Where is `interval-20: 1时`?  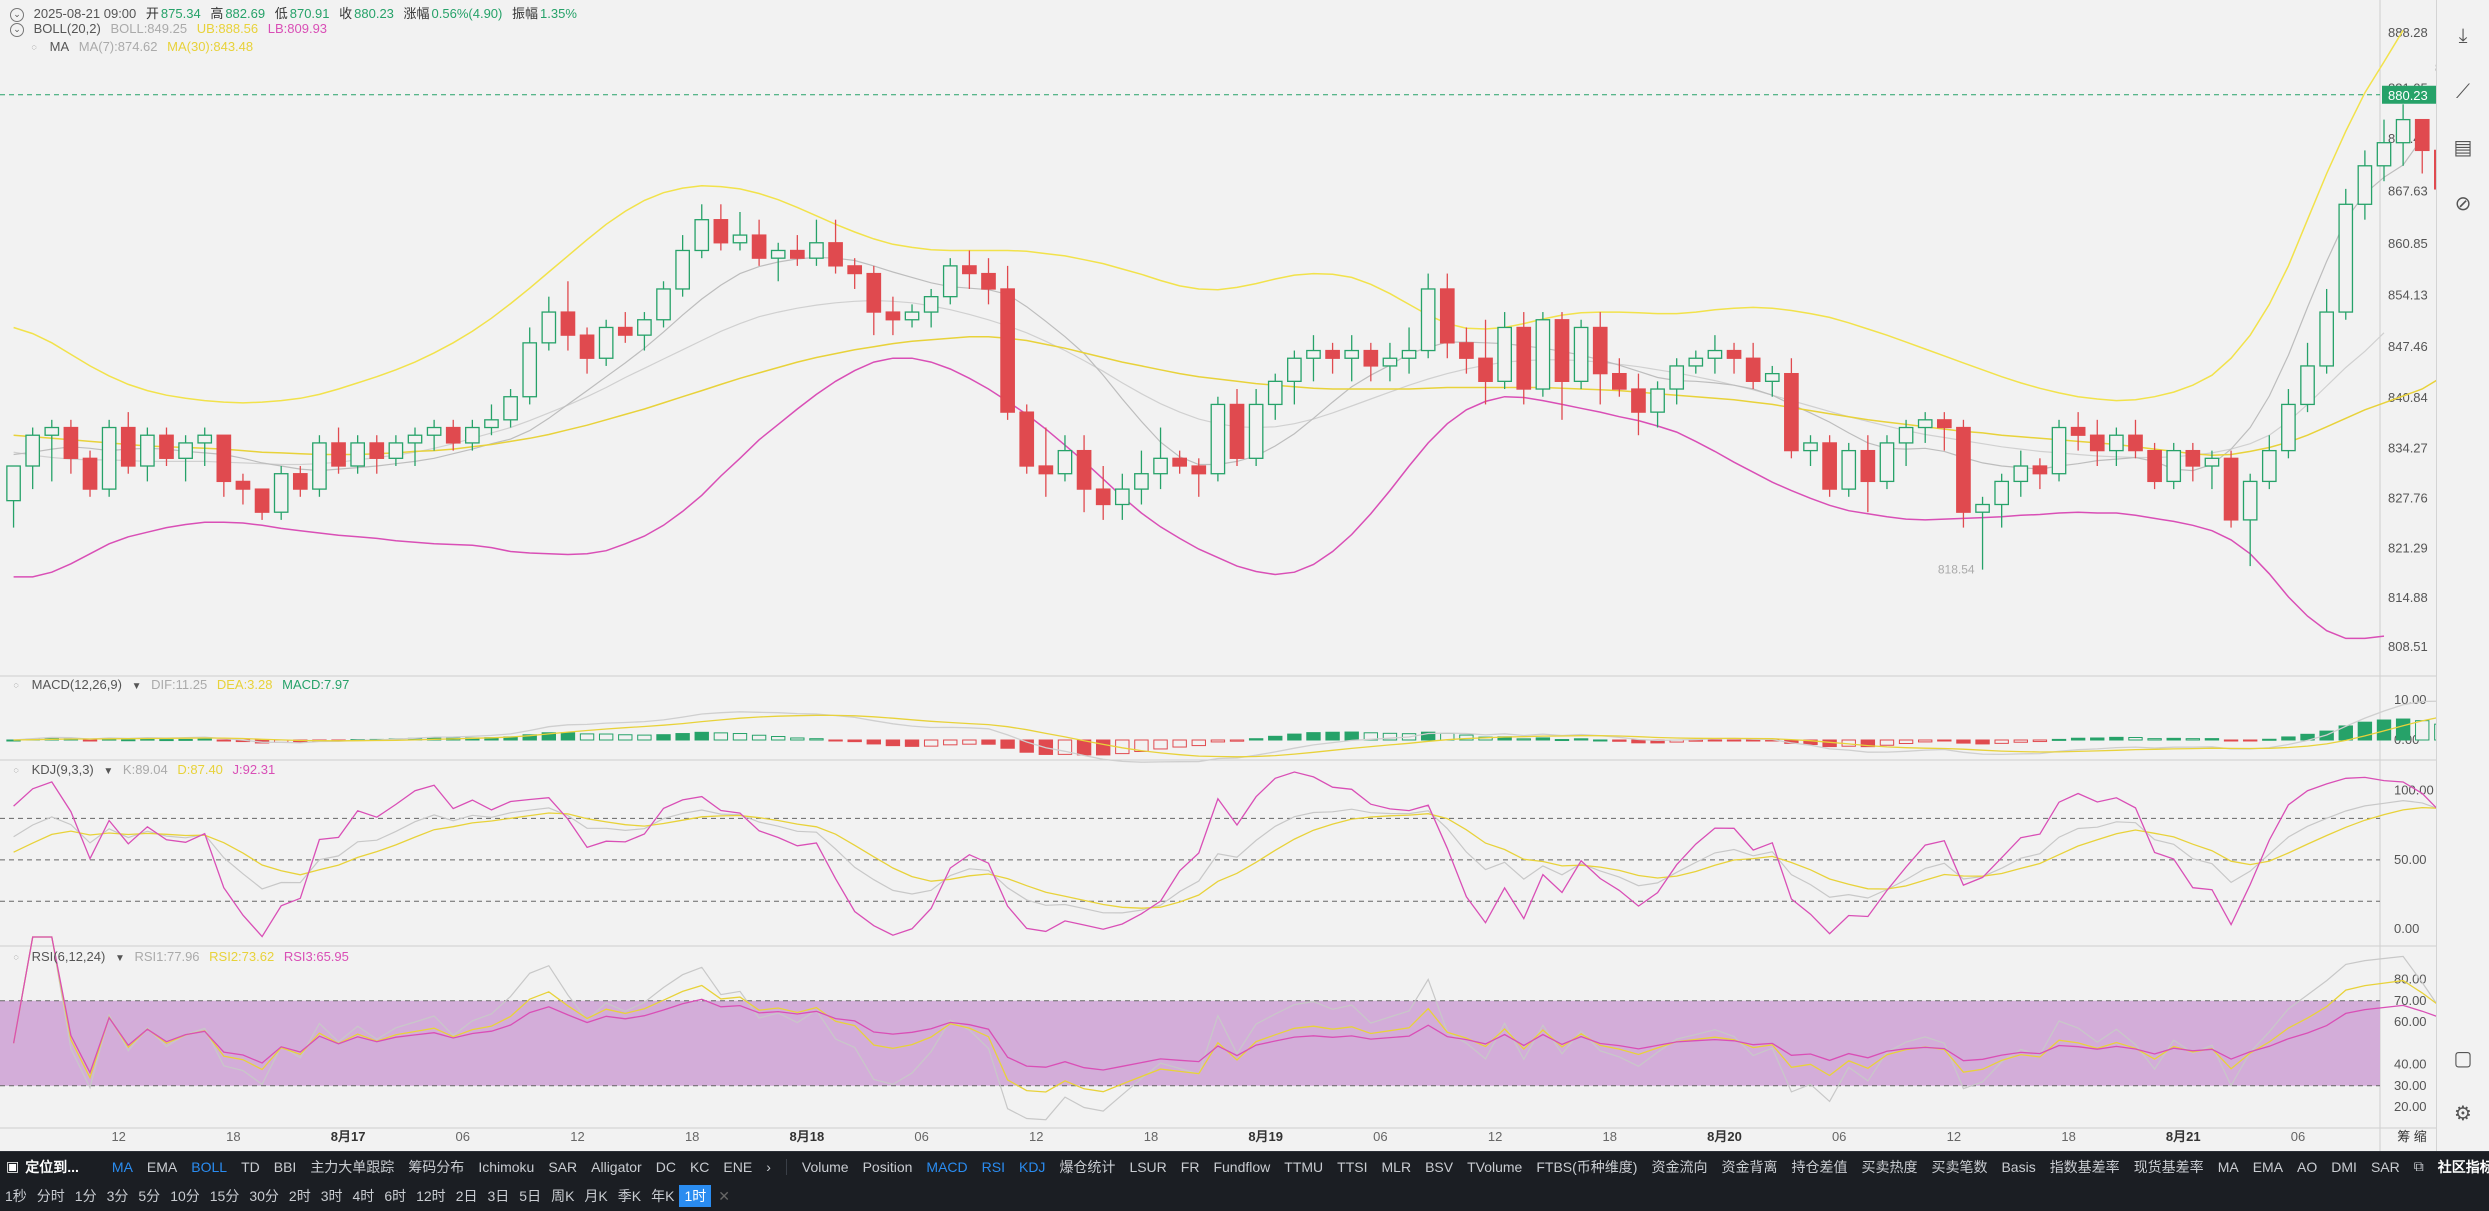 interval-20: 1时 is located at coordinates (695, 1196).